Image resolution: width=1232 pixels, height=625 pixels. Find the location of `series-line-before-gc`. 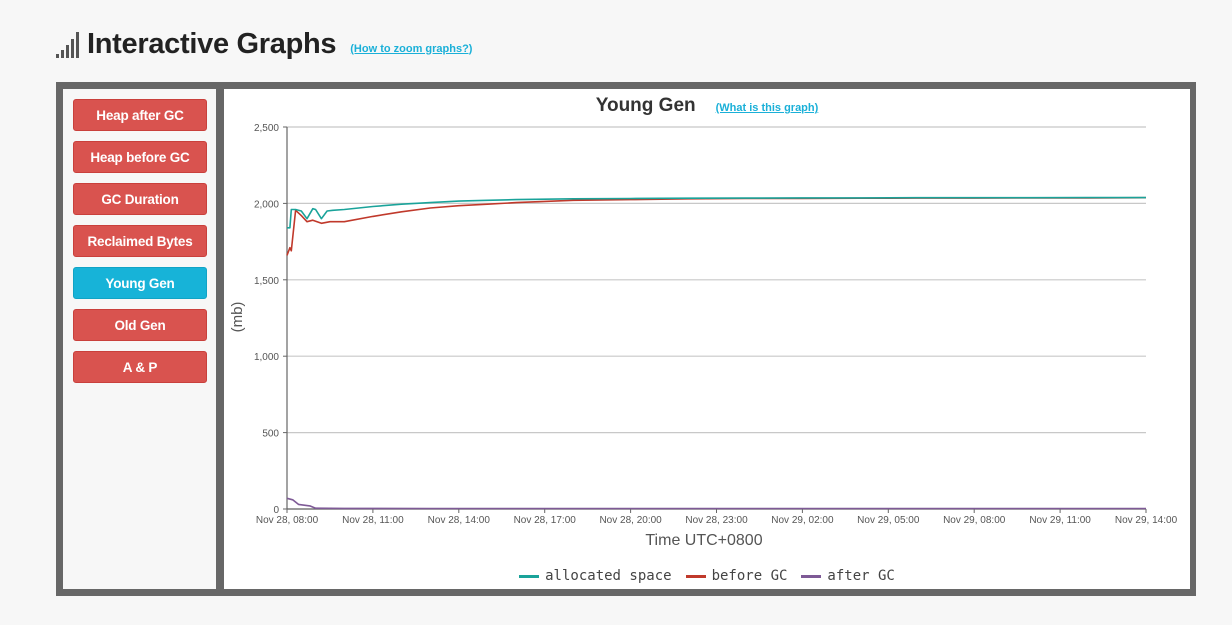

series-line-before-gc is located at coordinates (716, 226).